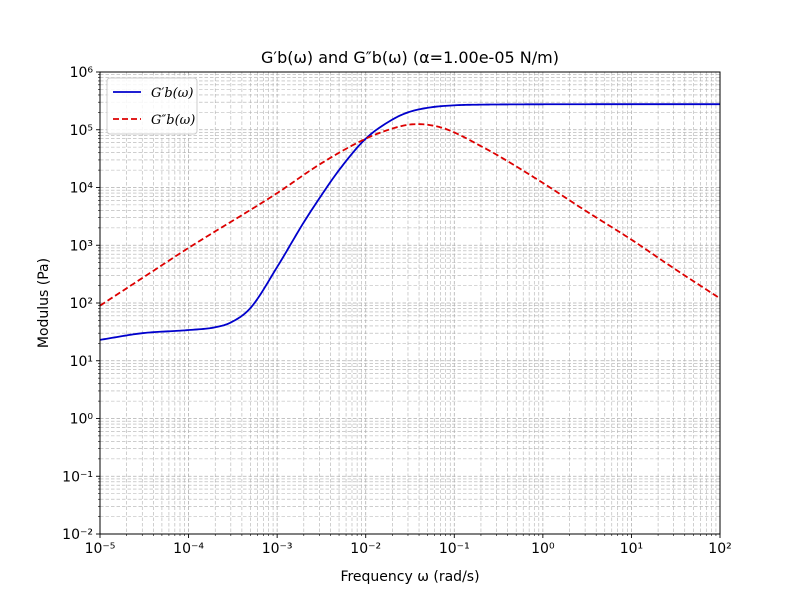 This screenshot has width=800, height=600. I want to click on legend-label-gprime: G′b(ω), so click(172, 93).